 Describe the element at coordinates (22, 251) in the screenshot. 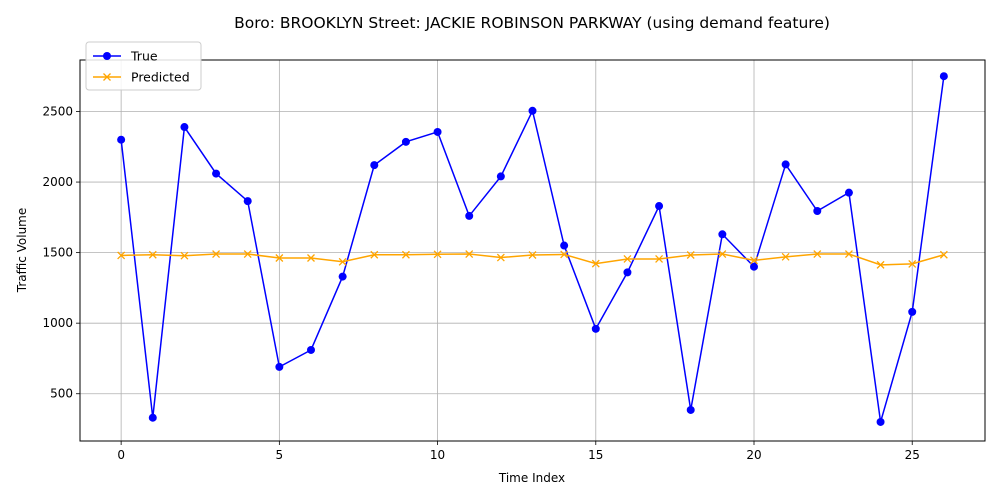

I see `y-axis-label: Traffic Volume` at that location.